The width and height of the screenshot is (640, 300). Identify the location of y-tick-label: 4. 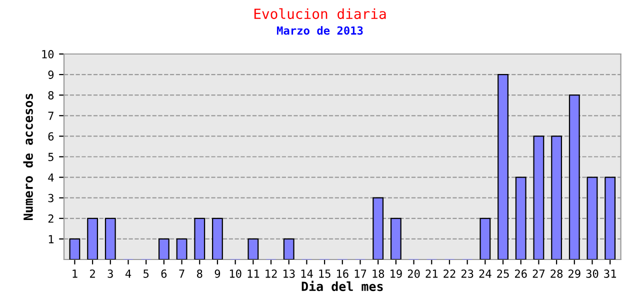
(51, 177).